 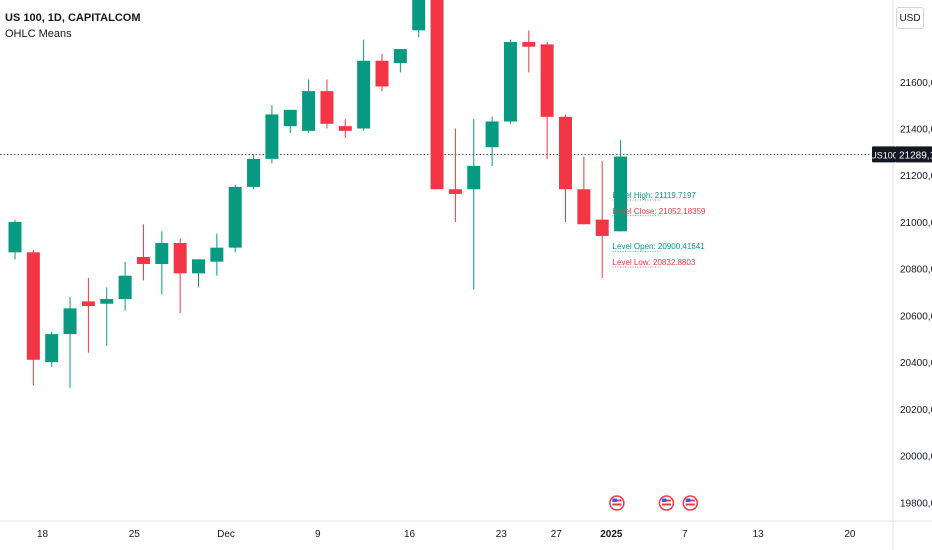 What do you see at coordinates (654, 262) in the screenshot?
I see `level-label: Level Low: 20832.8803` at bounding box center [654, 262].